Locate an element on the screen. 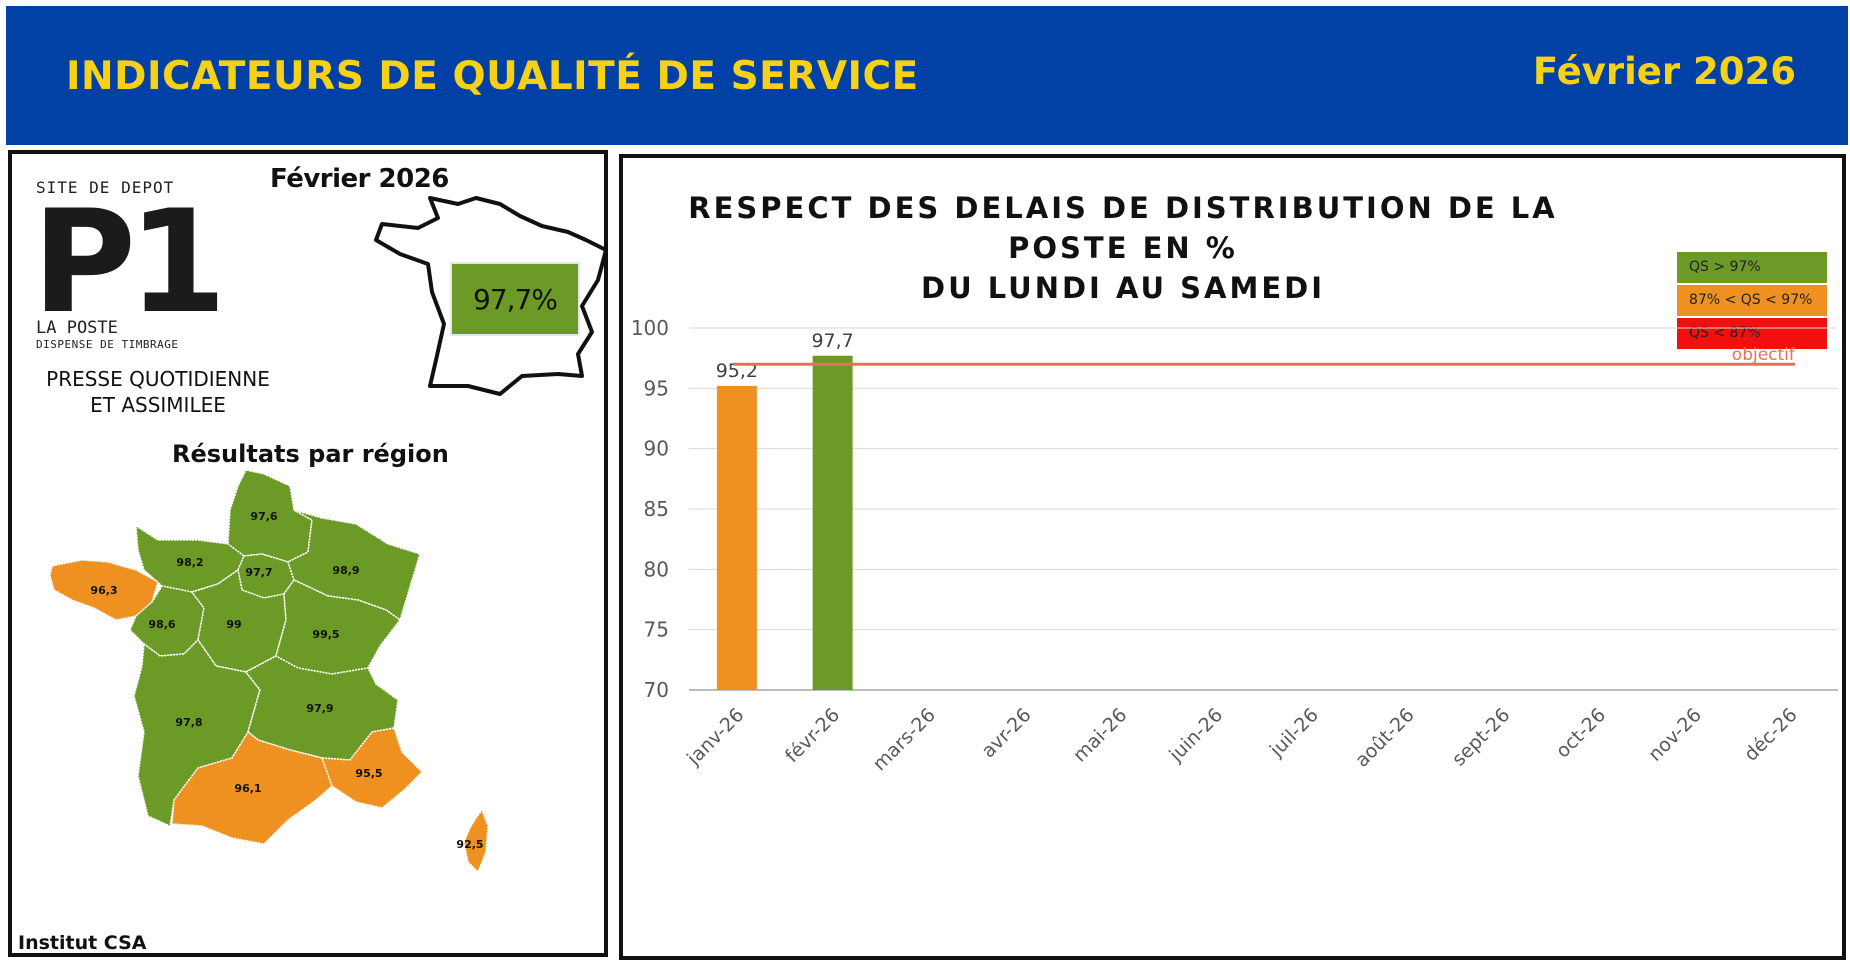 The width and height of the screenshot is (1850, 965). region-corse is located at coordinates (476, 841).